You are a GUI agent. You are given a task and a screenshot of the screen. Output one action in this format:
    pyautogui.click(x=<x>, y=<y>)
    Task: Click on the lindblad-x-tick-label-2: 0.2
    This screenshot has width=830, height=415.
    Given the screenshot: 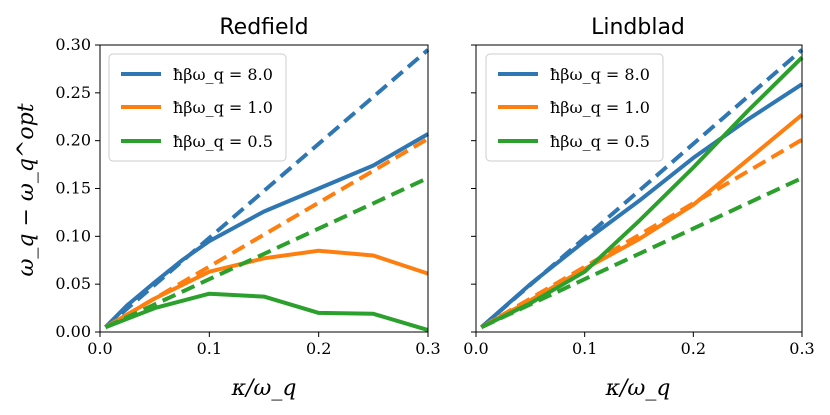 What is the action you would take?
    pyautogui.click(x=693, y=348)
    